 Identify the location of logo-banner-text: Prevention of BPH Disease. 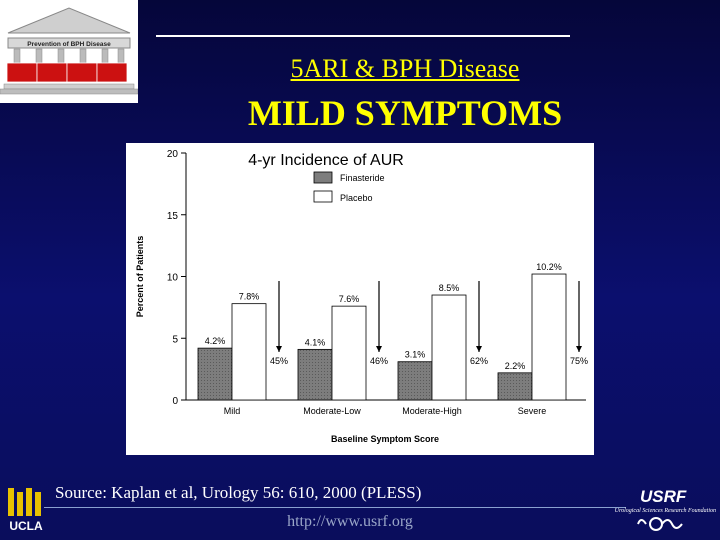
(69, 44).